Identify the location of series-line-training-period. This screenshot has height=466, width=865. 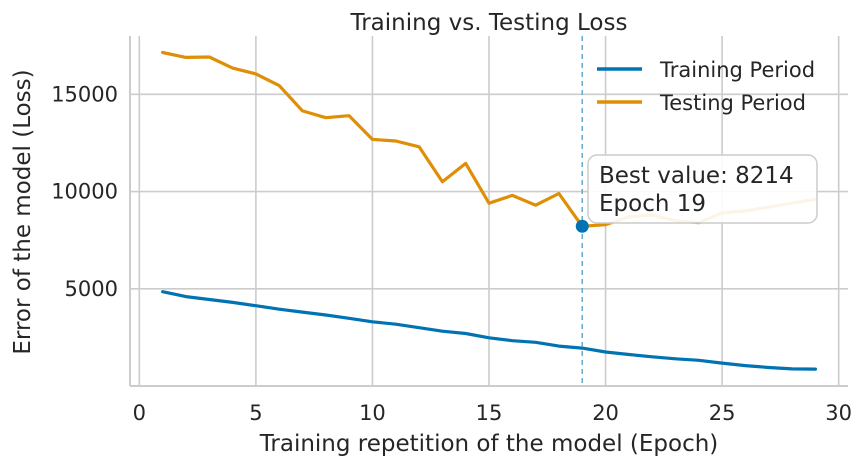
(489, 330).